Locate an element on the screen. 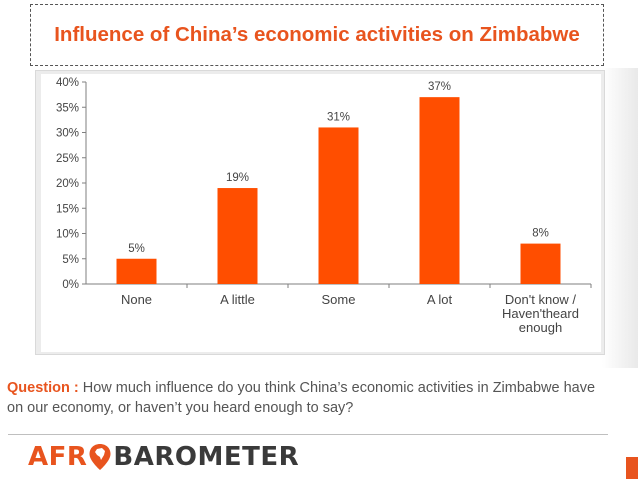 The image size is (638, 479). question-label: Question : is located at coordinates (43, 388).